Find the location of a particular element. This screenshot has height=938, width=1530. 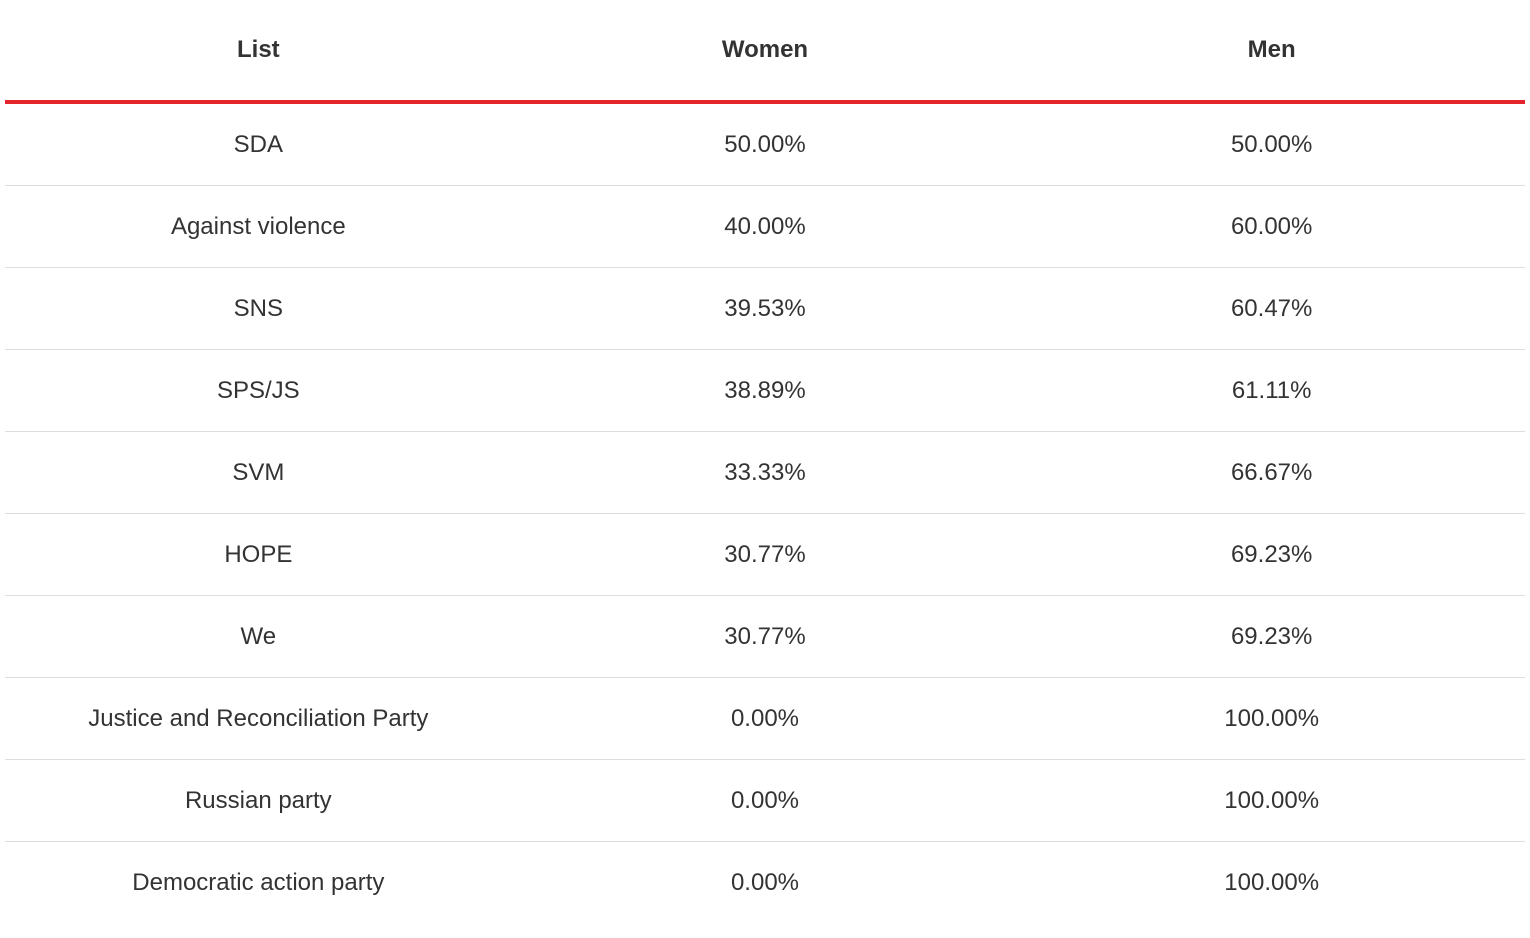

cell-list: Democratic action party is located at coordinates (258, 882).